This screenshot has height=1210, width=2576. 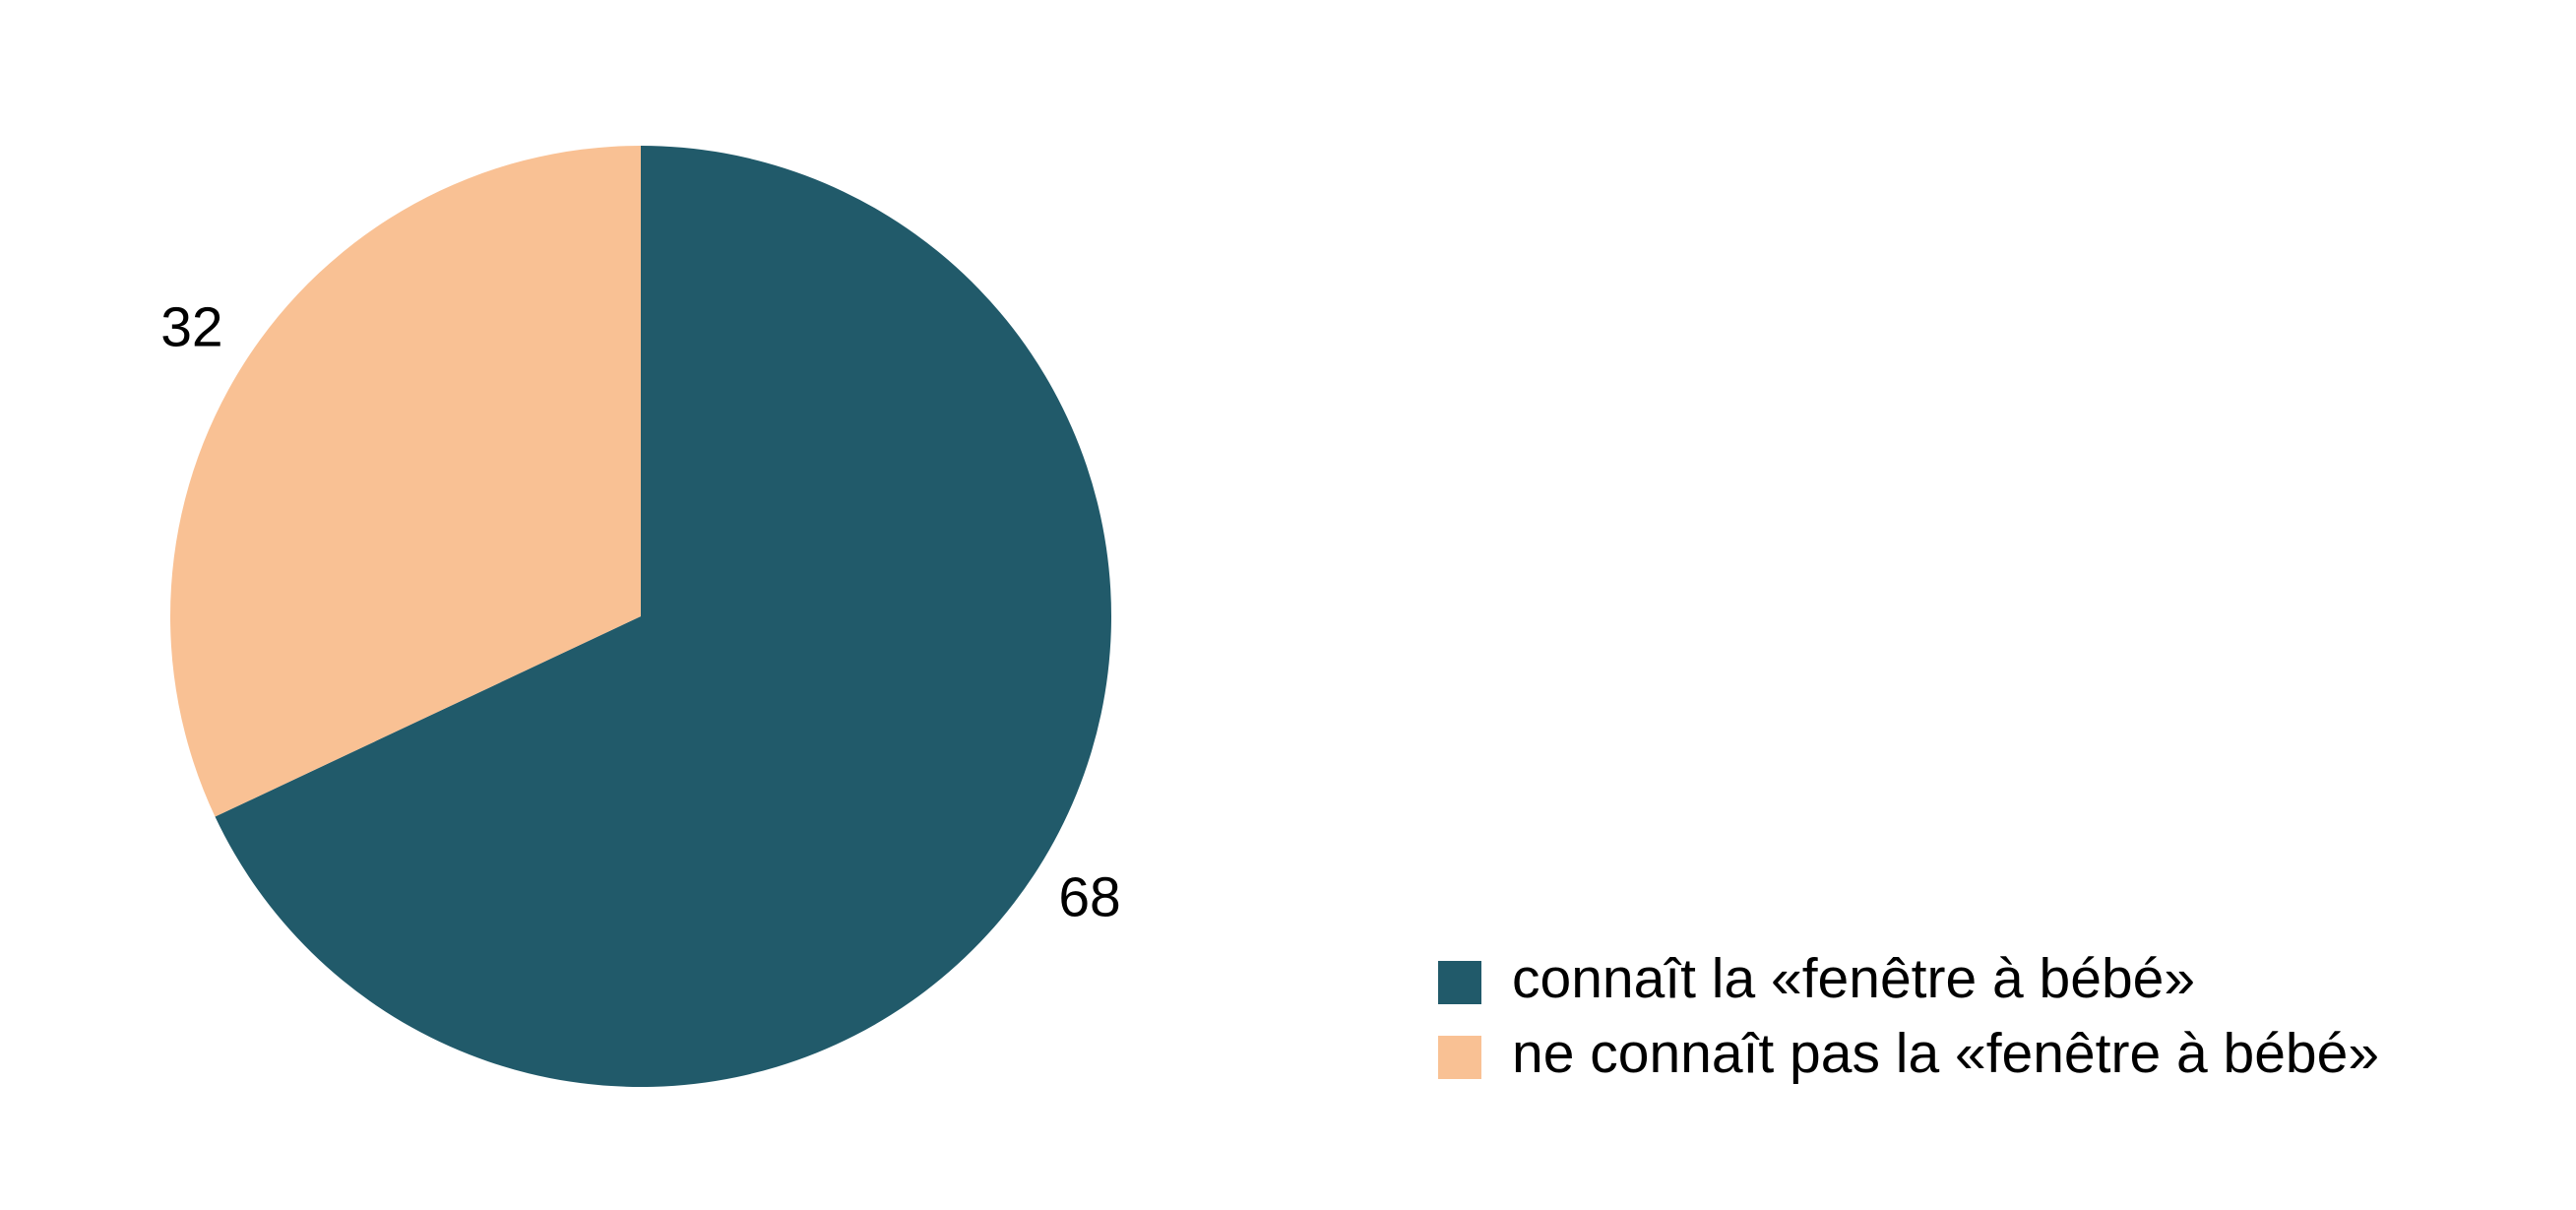 What do you see at coordinates (1089, 896) in the screenshot?
I see `data-label: 68` at bounding box center [1089, 896].